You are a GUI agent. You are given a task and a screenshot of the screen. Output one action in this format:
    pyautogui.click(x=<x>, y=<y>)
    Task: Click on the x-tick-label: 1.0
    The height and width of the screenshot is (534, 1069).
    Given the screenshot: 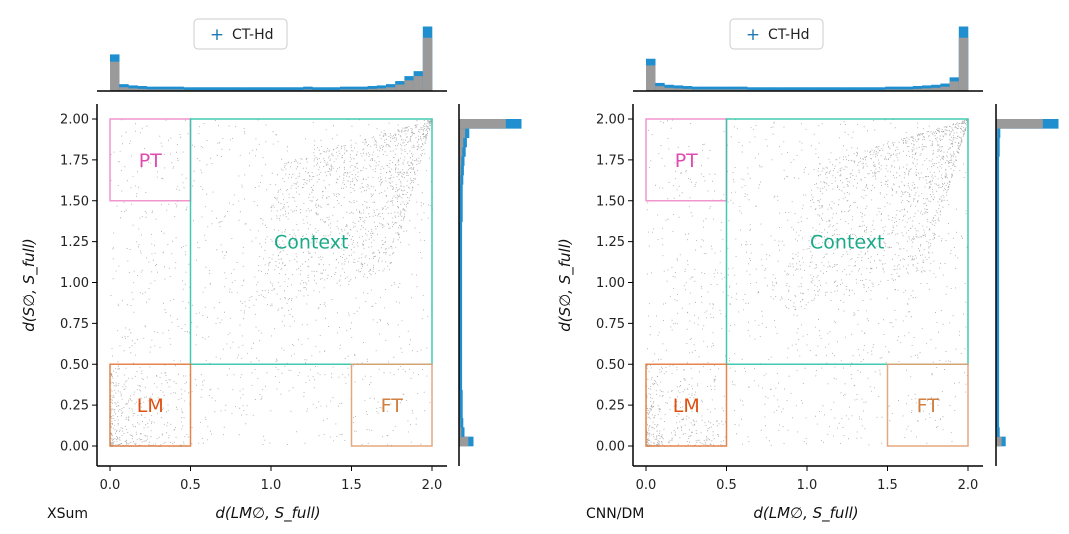 What is the action you would take?
    pyautogui.click(x=271, y=485)
    